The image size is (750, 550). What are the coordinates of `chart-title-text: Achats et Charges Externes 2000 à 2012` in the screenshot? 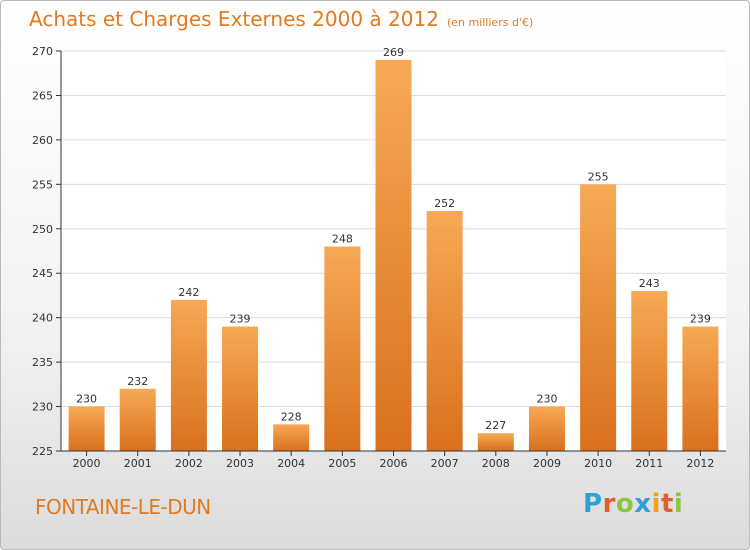 It's located at (234, 19).